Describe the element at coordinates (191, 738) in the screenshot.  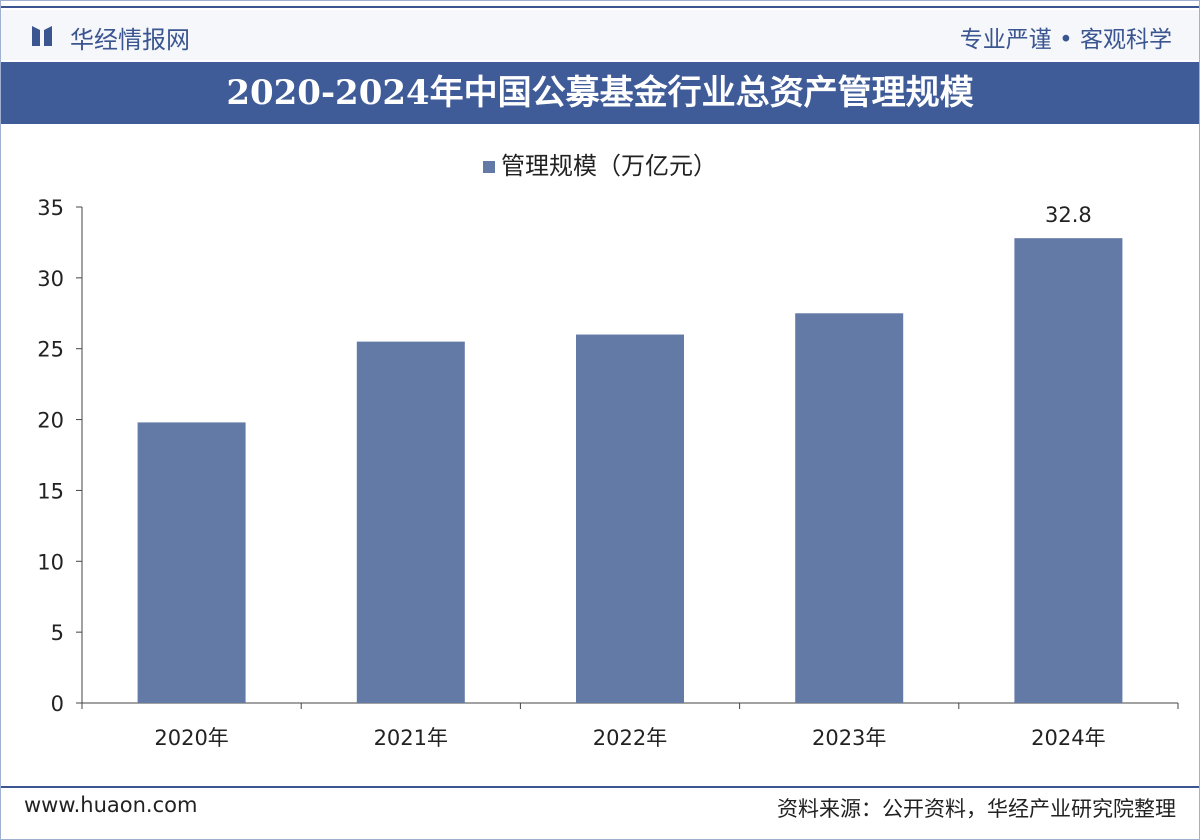
I see `x-tick-label: 2020年` at that location.